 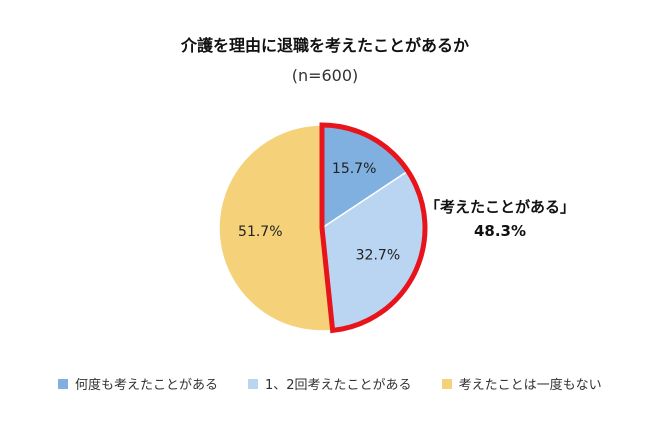 I want to click on chart-title: 介護を理由に退職を考えたことがあるか, so click(x=324, y=45).